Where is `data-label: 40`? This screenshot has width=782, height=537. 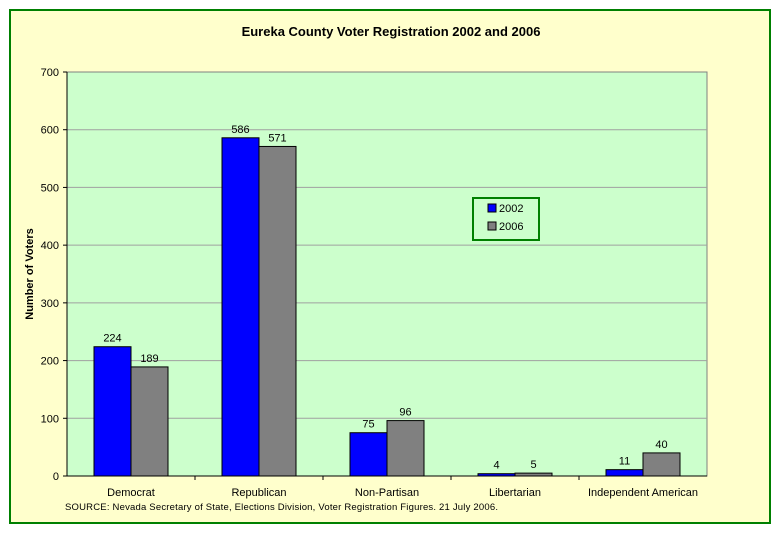
data-label: 40 is located at coordinates (661, 445).